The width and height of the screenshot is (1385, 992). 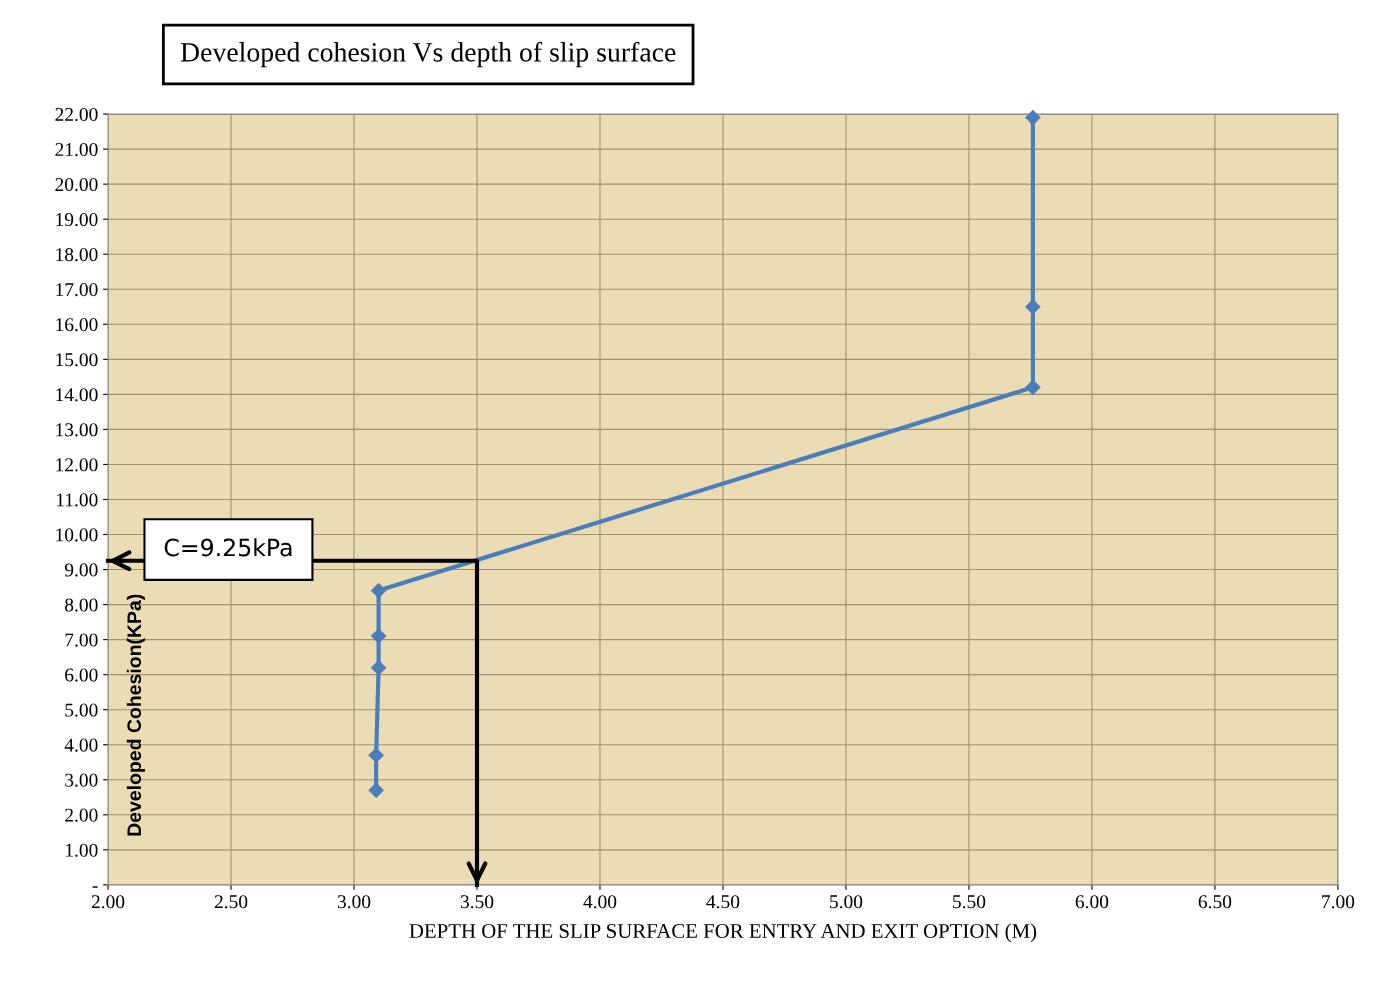 What do you see at coordinates (723, 933) in the screenshot?
I see `x-axis-title: DEPTH OF THE SLIP SURFACE FOR ENTRY AND EXIT OPTION (M)` at bounding box center [723, 933].